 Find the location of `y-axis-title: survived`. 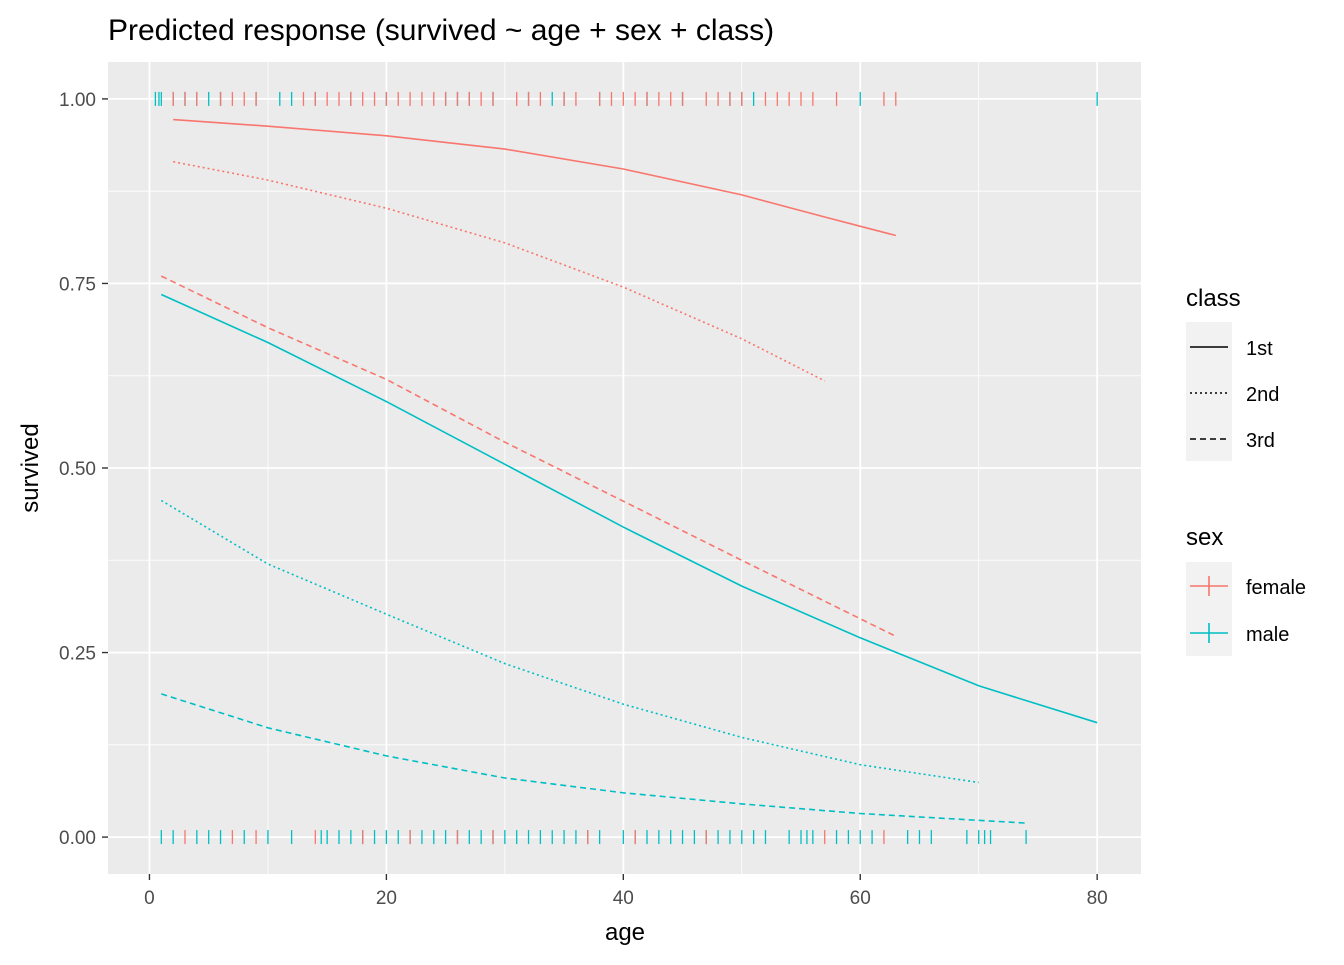

y-axis-title: survived is located at coordinates (30, 467).